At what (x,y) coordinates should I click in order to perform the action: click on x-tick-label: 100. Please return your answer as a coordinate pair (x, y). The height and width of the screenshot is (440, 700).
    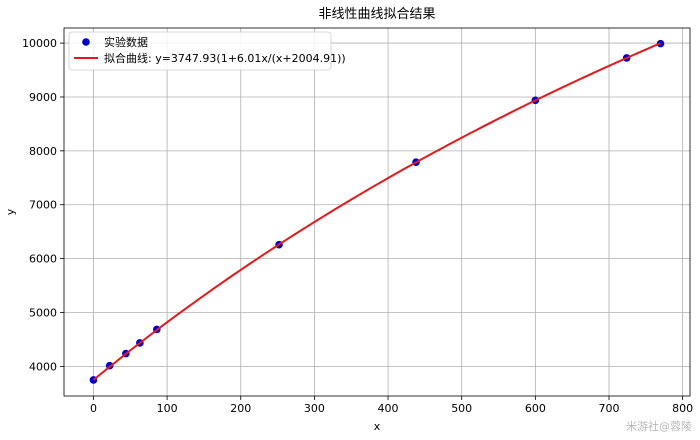
    Looking at the image, I should click on (167, 408).